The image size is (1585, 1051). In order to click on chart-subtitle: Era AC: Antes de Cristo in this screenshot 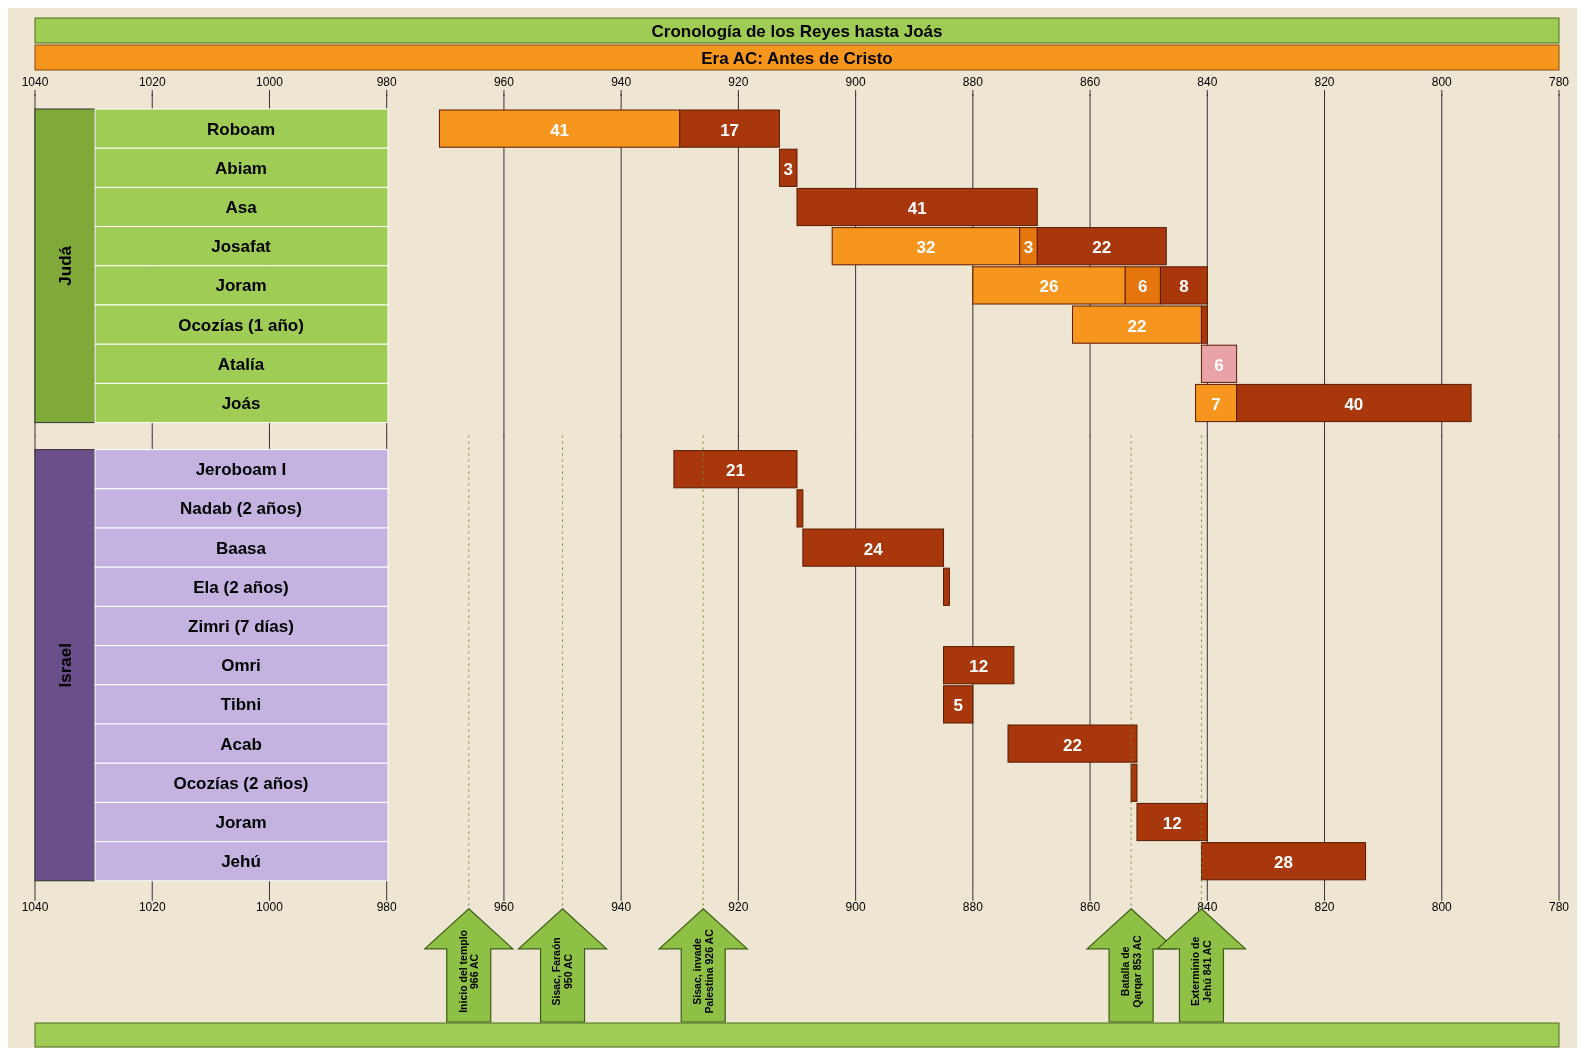, I will do `click(797, 58)`.